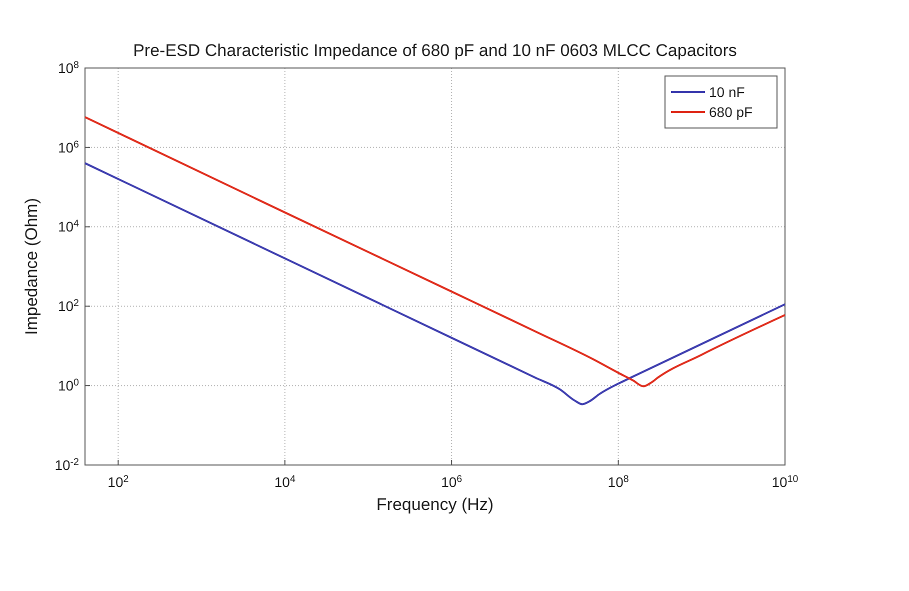  I want to click on x-tick-label: 10$^{4}$, so click(285, 482).